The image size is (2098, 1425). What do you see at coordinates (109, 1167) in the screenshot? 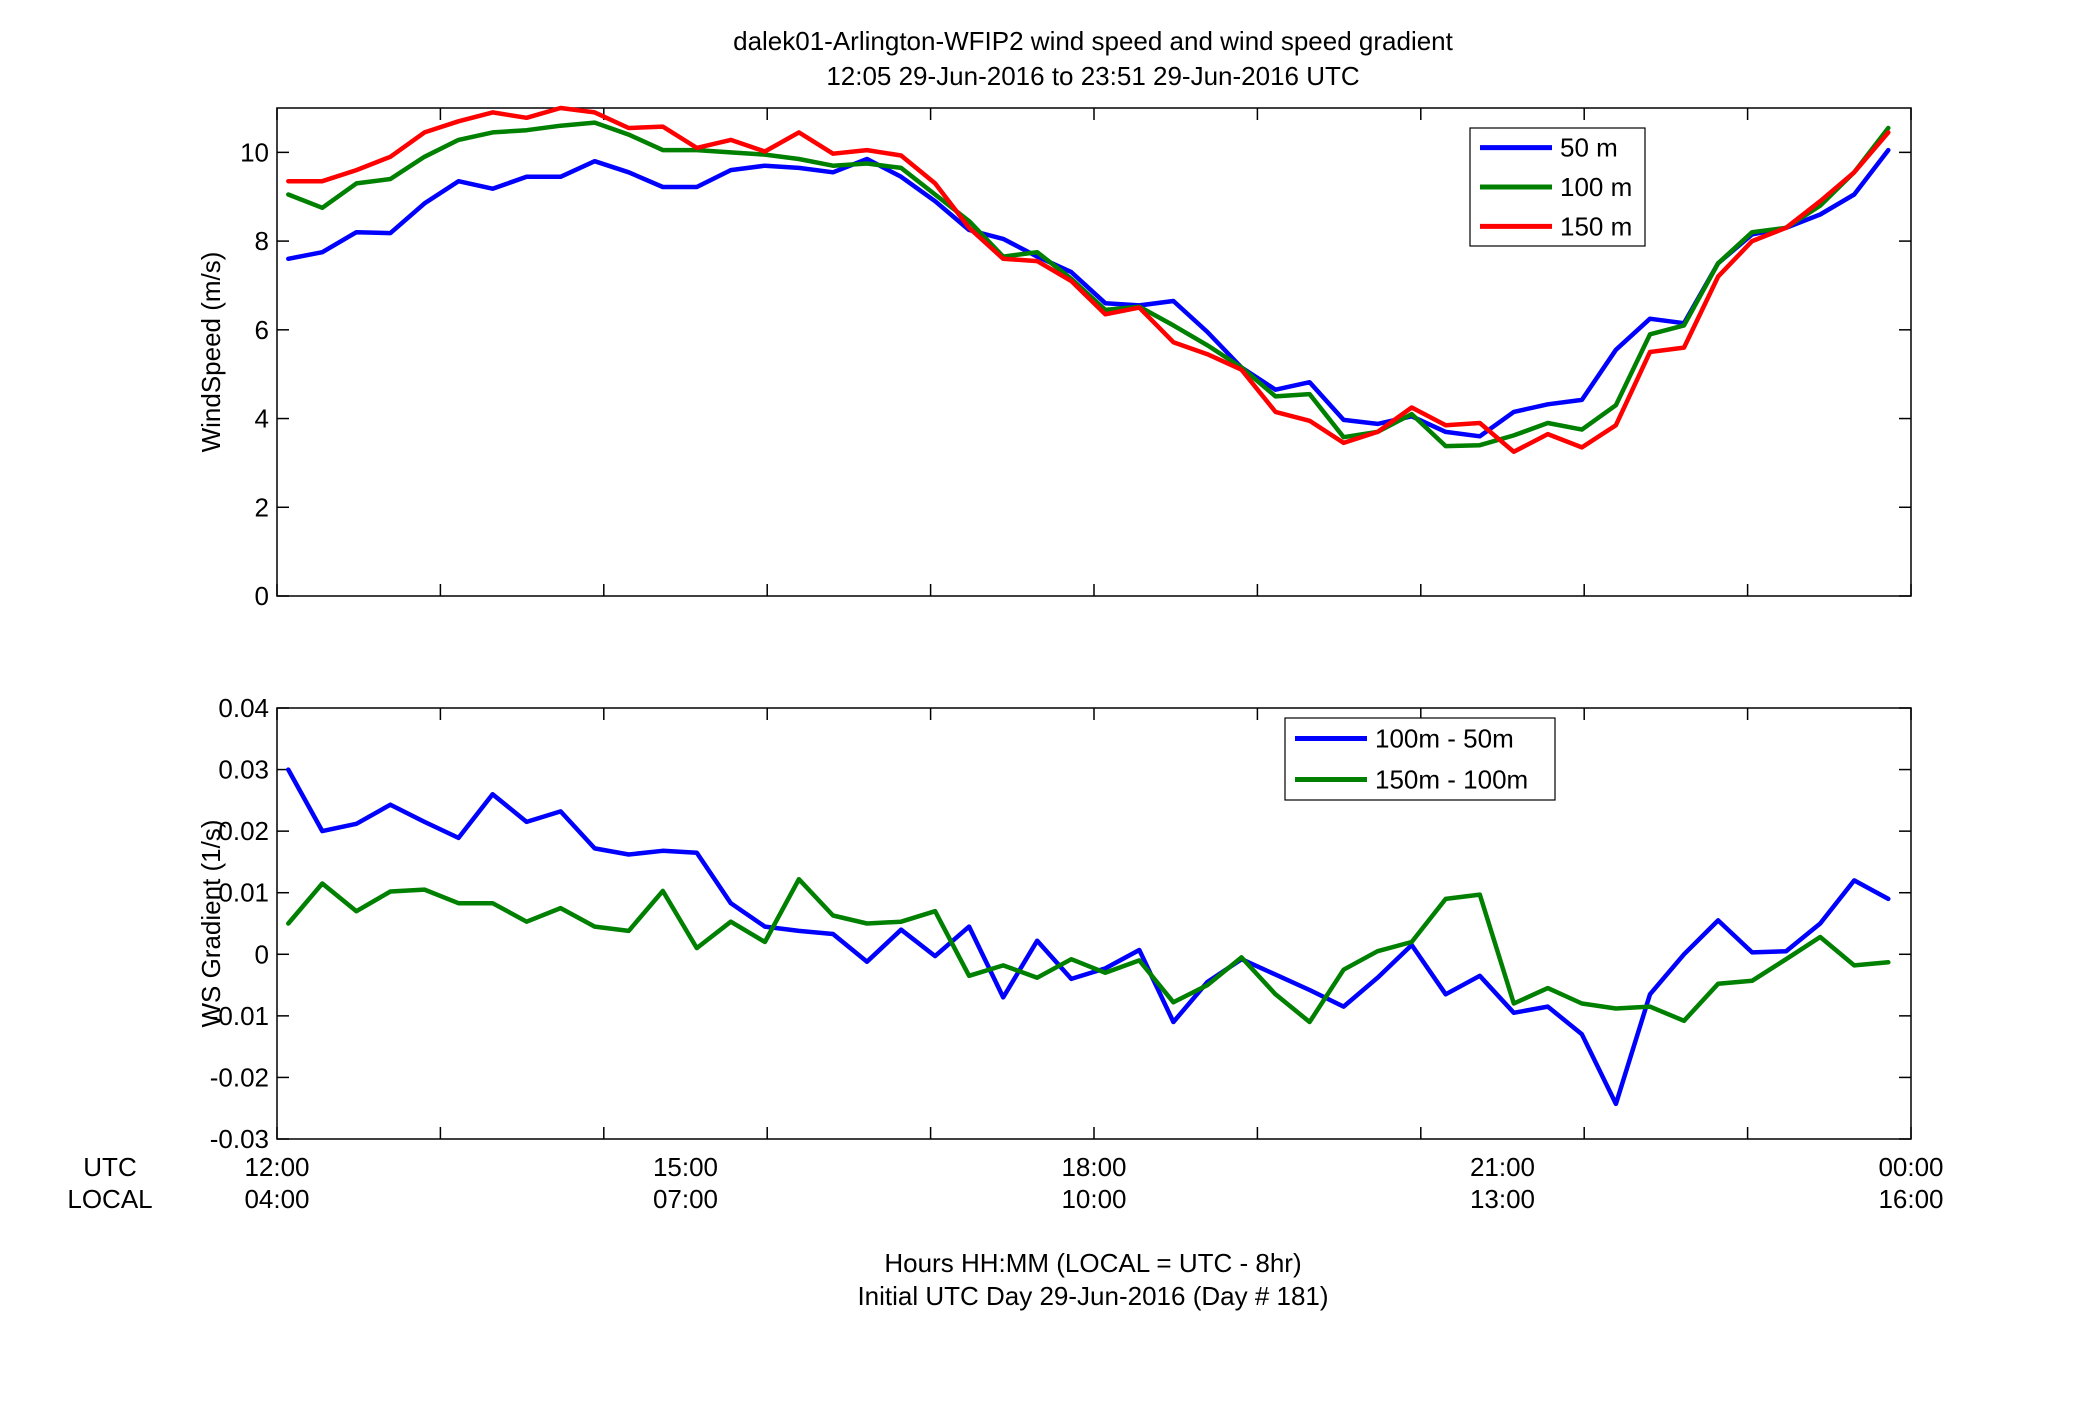
I see `row-label-utc: UTC` at bounding box center [109, 1167].